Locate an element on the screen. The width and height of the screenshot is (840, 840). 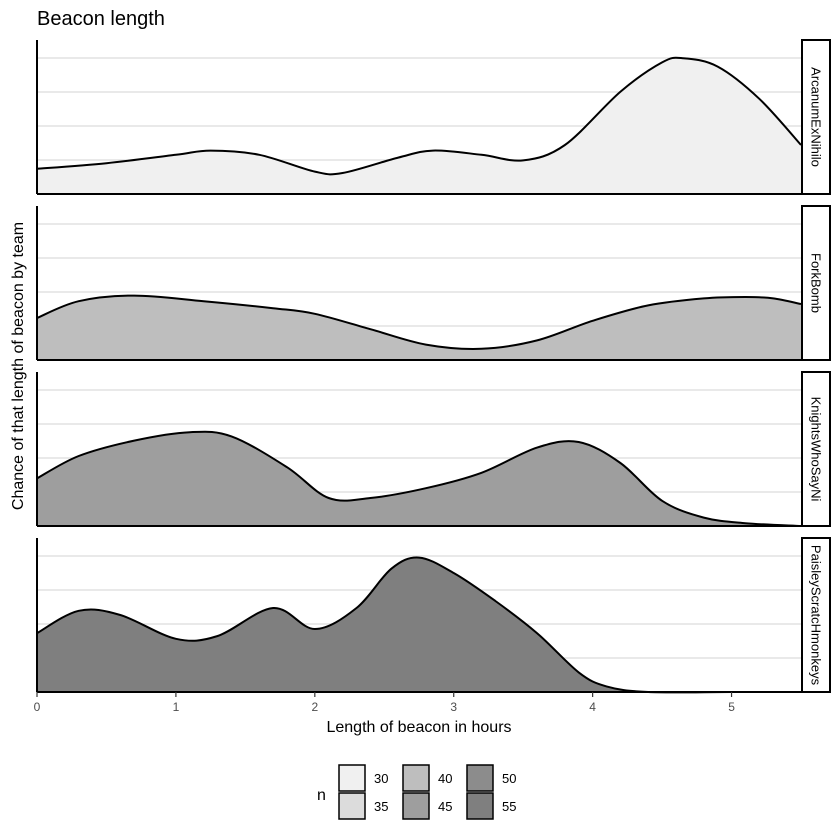
strip-label: PaisleyScratcHmonkeys is located at coordinates (816, 615).